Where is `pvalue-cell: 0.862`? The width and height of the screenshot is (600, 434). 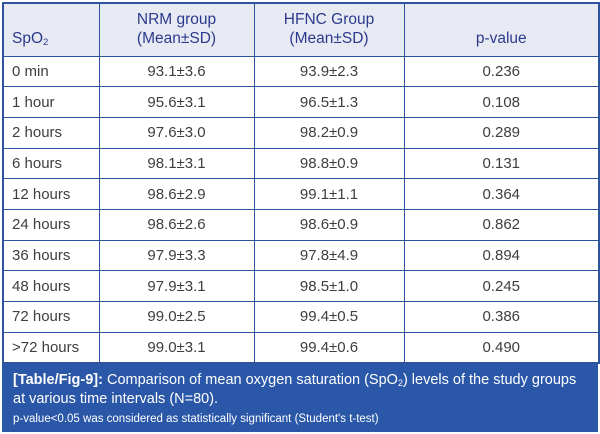
pvalue-cell: 0.862 is located at coordinates (501, 224).